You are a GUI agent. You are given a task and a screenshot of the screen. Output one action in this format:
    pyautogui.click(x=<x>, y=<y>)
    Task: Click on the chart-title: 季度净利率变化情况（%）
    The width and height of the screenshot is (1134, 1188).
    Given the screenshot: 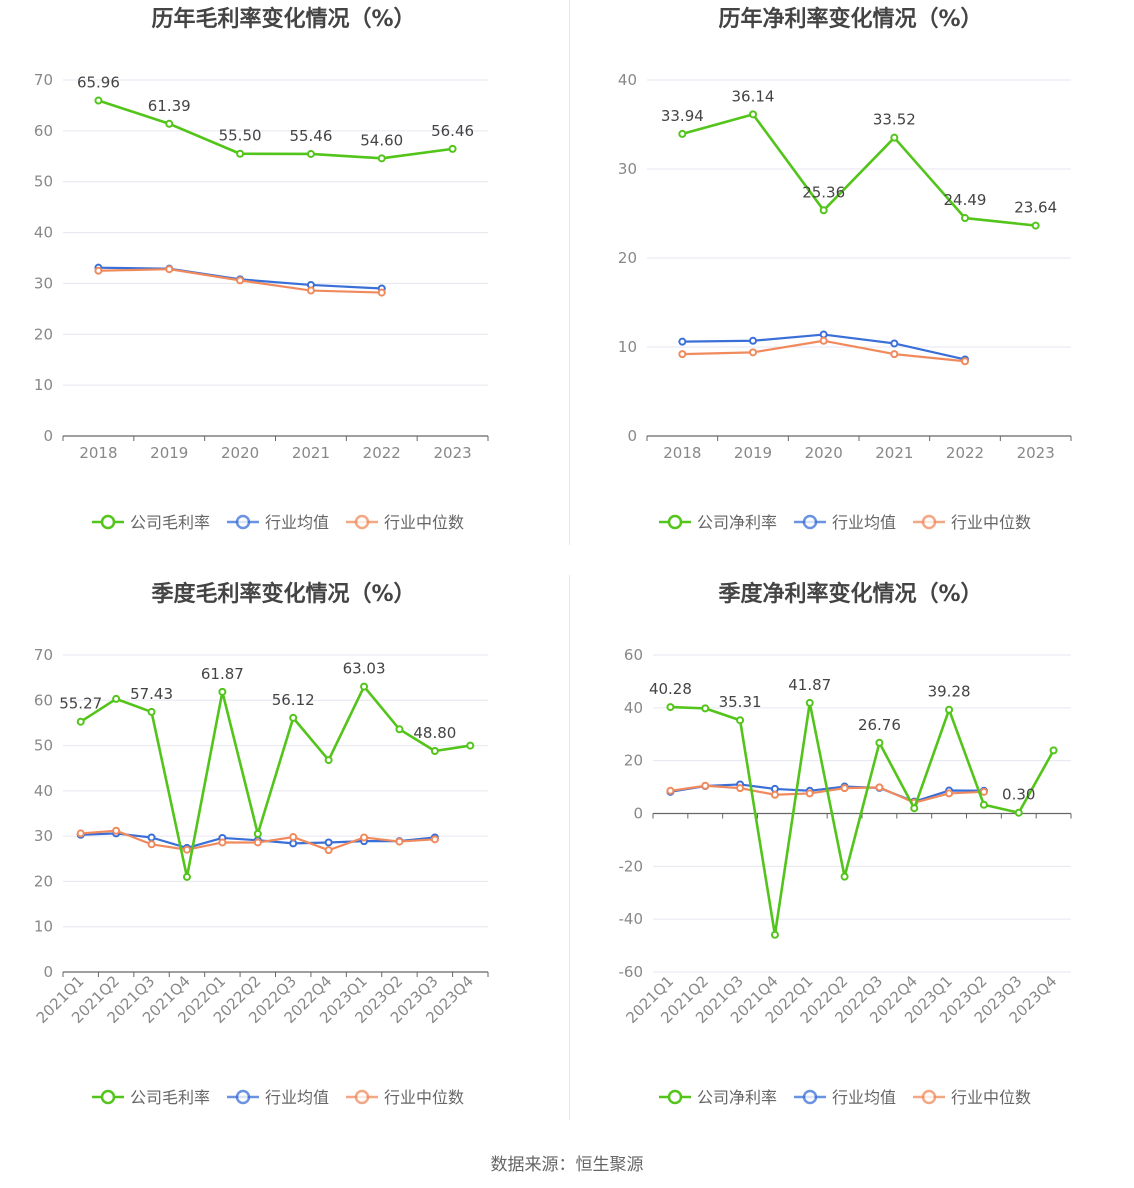 What is the action you would take?
    pyautogui.click(x=850, y=594)
    